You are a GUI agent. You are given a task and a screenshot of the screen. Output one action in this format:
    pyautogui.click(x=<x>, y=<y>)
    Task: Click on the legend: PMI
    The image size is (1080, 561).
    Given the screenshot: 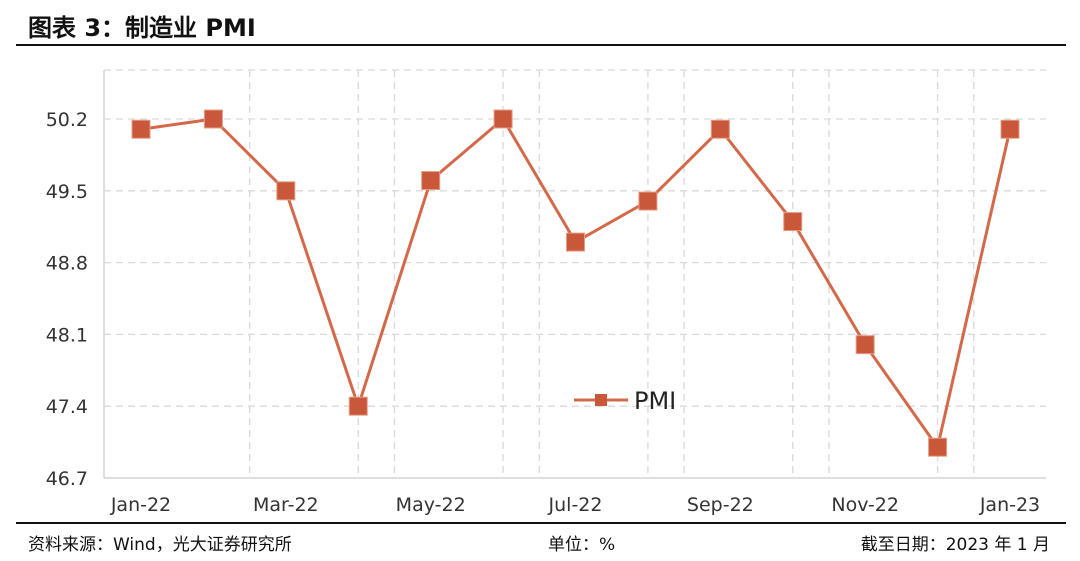 What is the action you would take?
    pyautogui.click(x=625, y=401)
    